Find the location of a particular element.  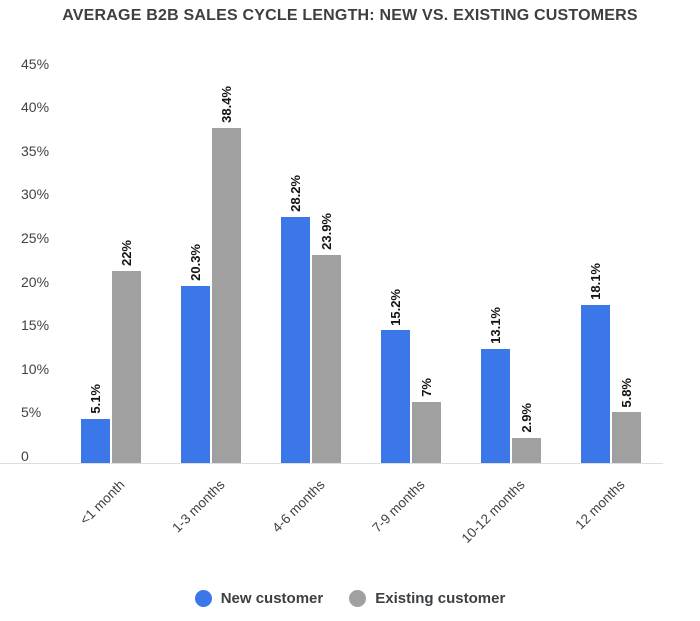

bar-value-label: 5.1% is located at coordinates (95, 398).